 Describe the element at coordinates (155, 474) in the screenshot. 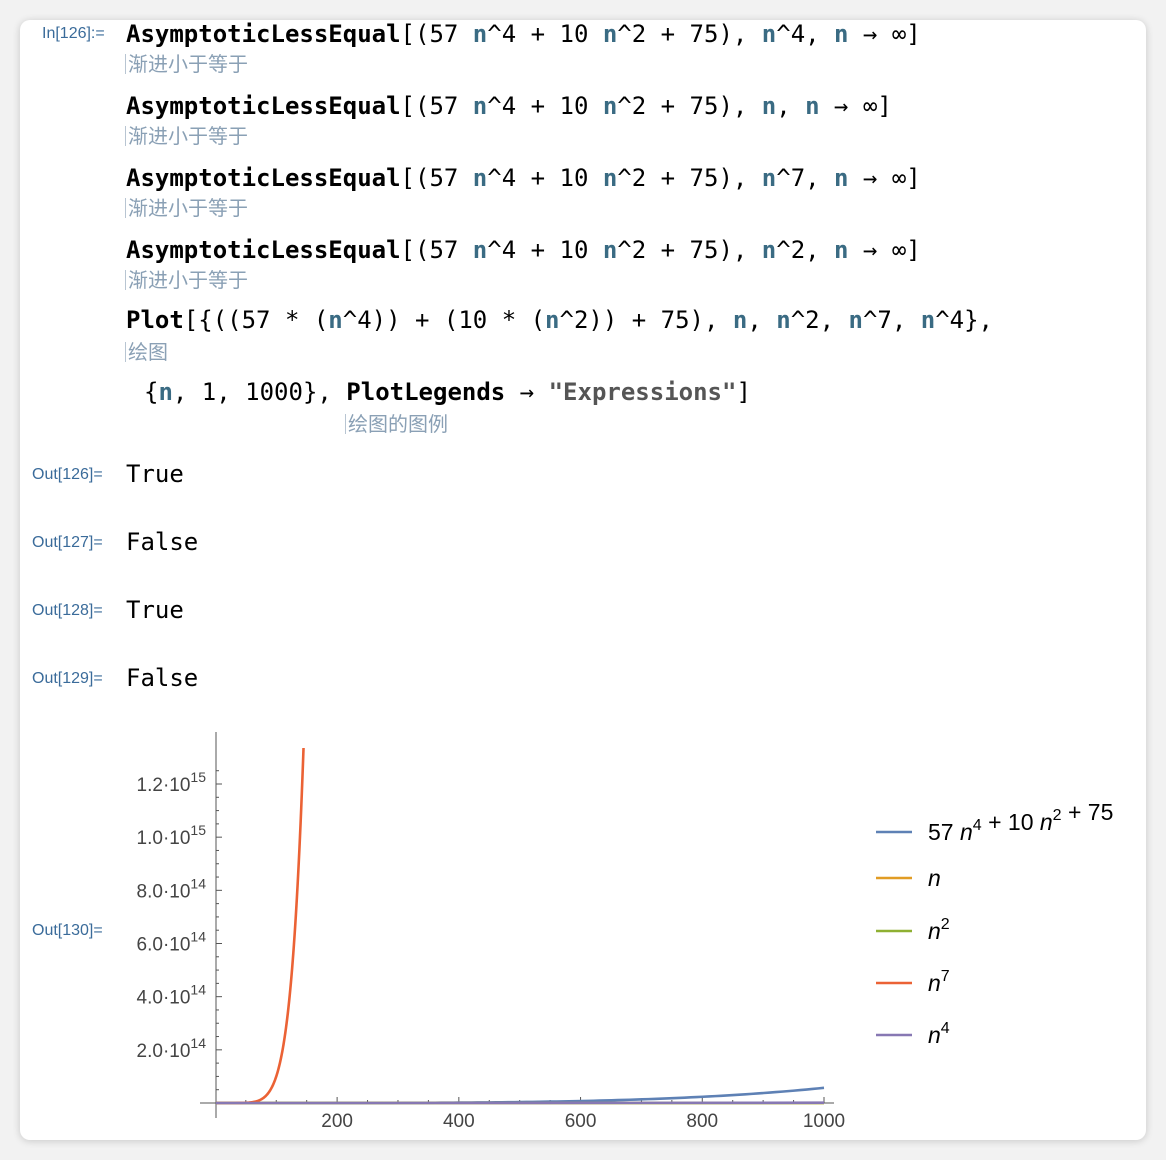

I see `output-value-126: True` at that location.